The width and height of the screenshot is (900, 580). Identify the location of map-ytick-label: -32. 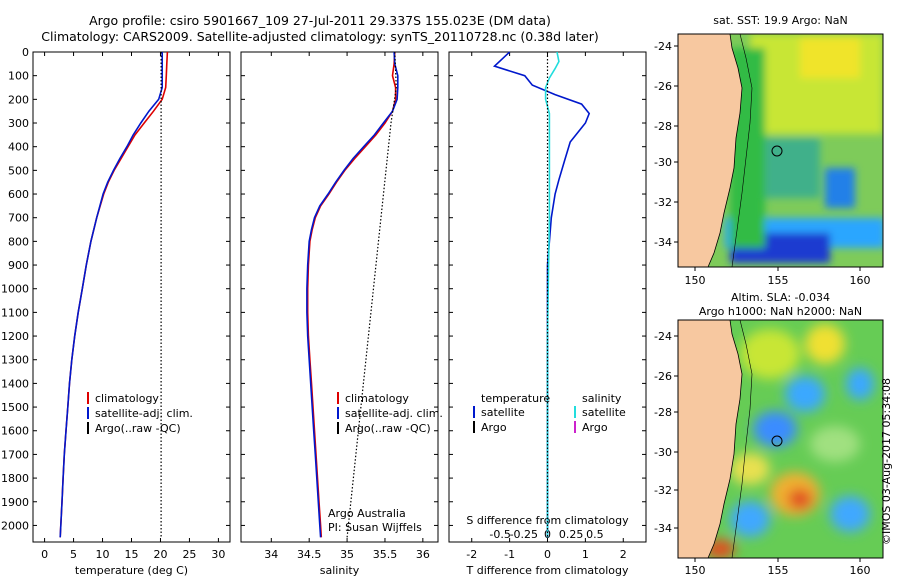
(663, 490).